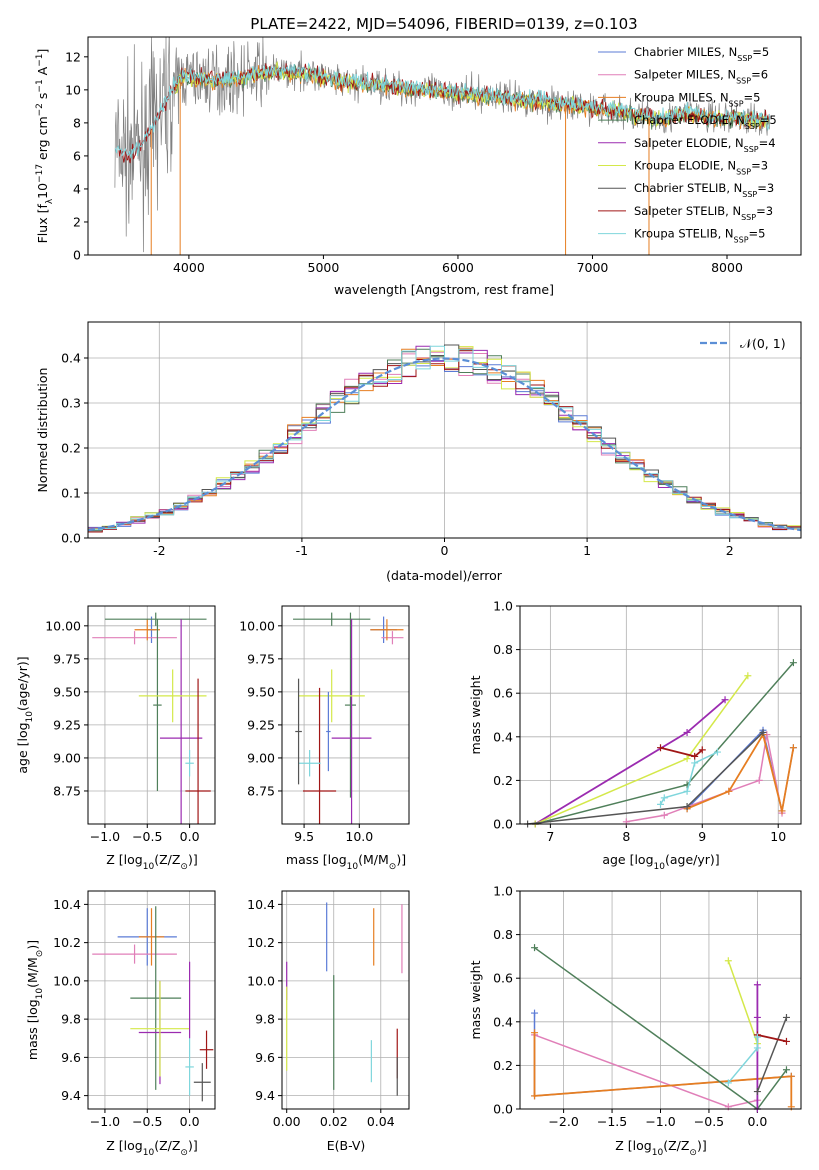  I want to click on legend-label-kroupa_stelib: Kroupa STELIB, NSSP=5, so click(699, 236).